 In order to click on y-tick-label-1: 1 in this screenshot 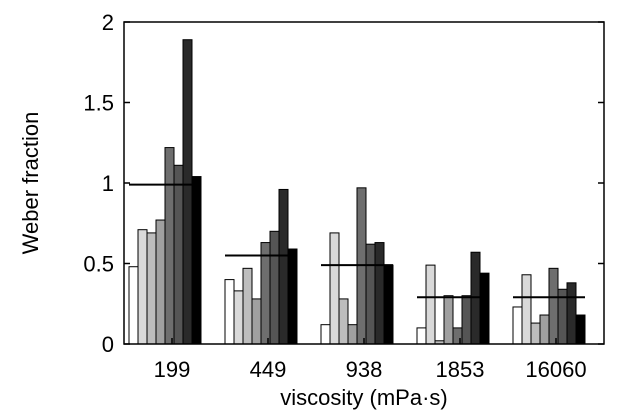, I will do `click(108, 183)`.